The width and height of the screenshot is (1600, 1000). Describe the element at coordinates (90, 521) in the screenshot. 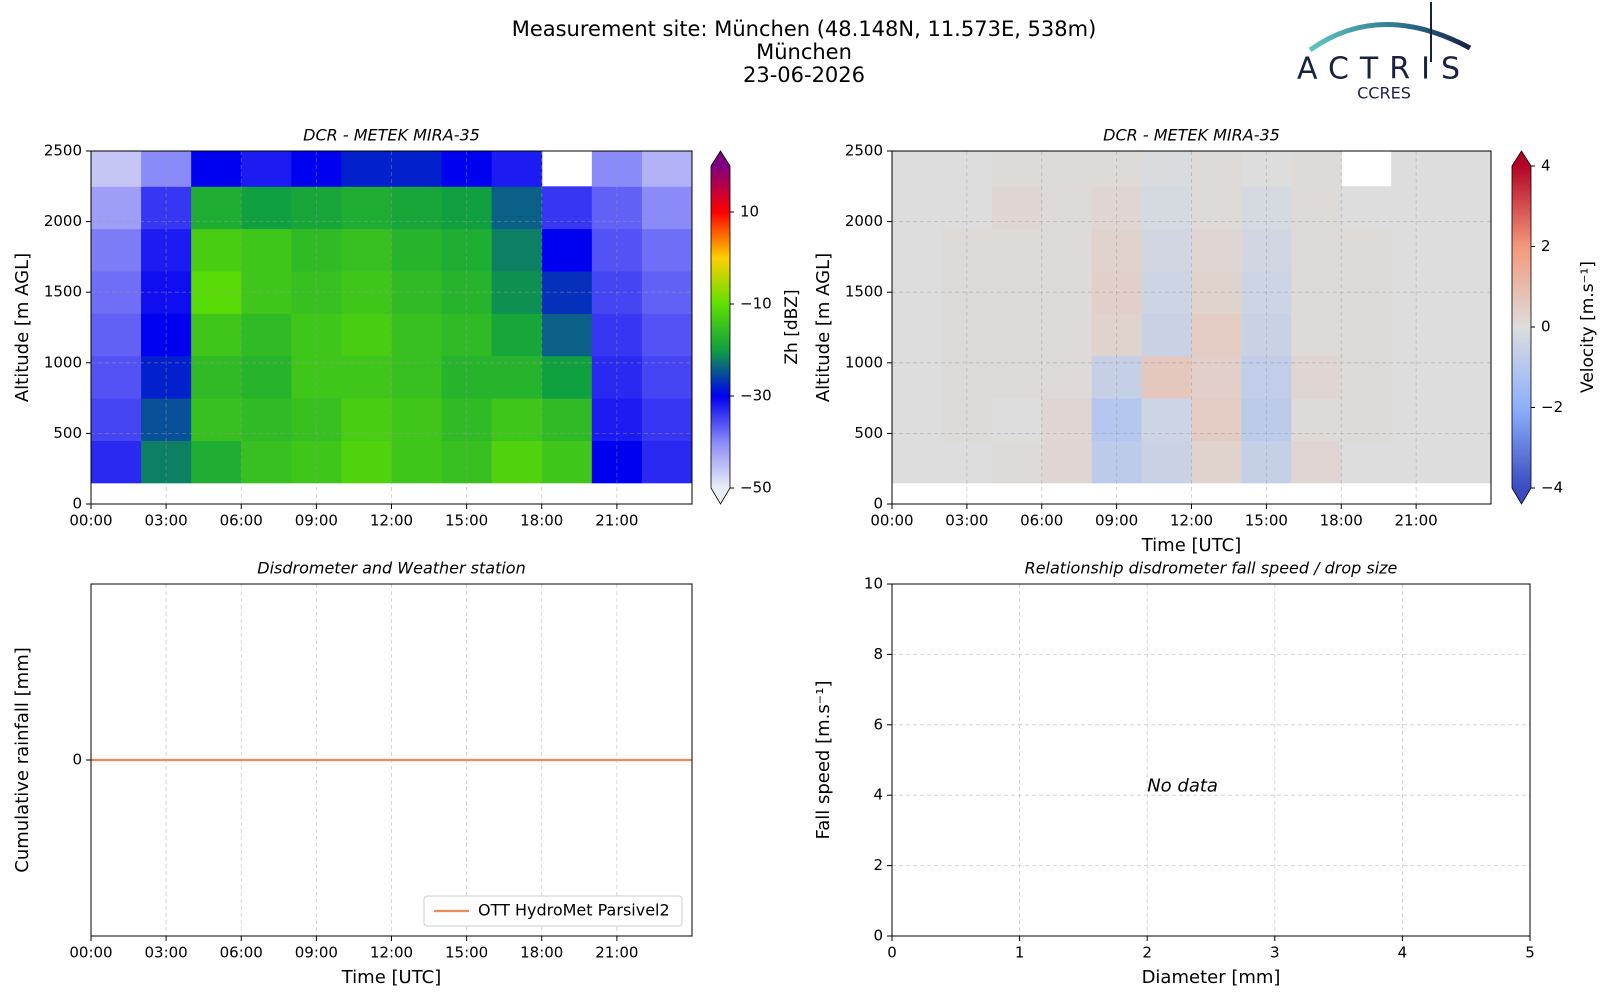

I see `x-tick-label: 00:00` at that location.